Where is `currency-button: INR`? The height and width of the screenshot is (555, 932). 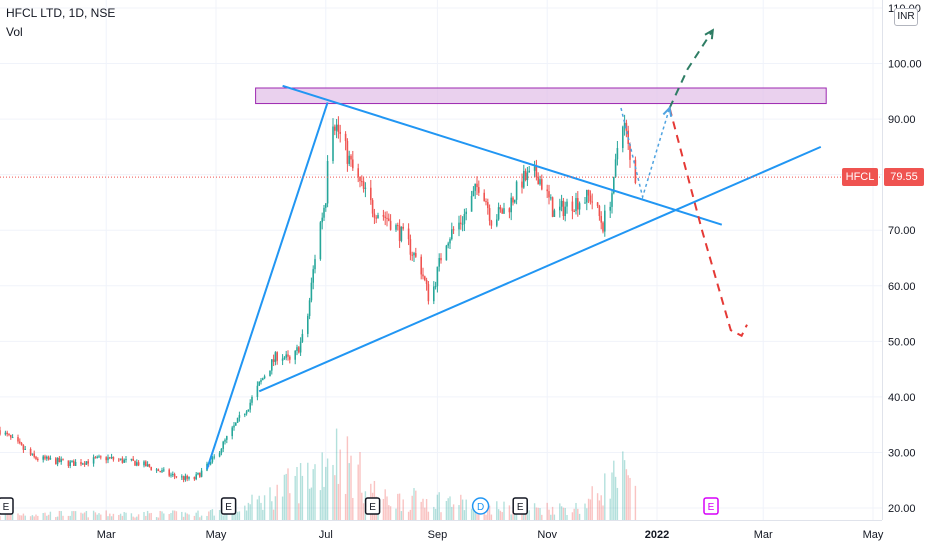
currency-button: INR is located at coordinates (906, 17).